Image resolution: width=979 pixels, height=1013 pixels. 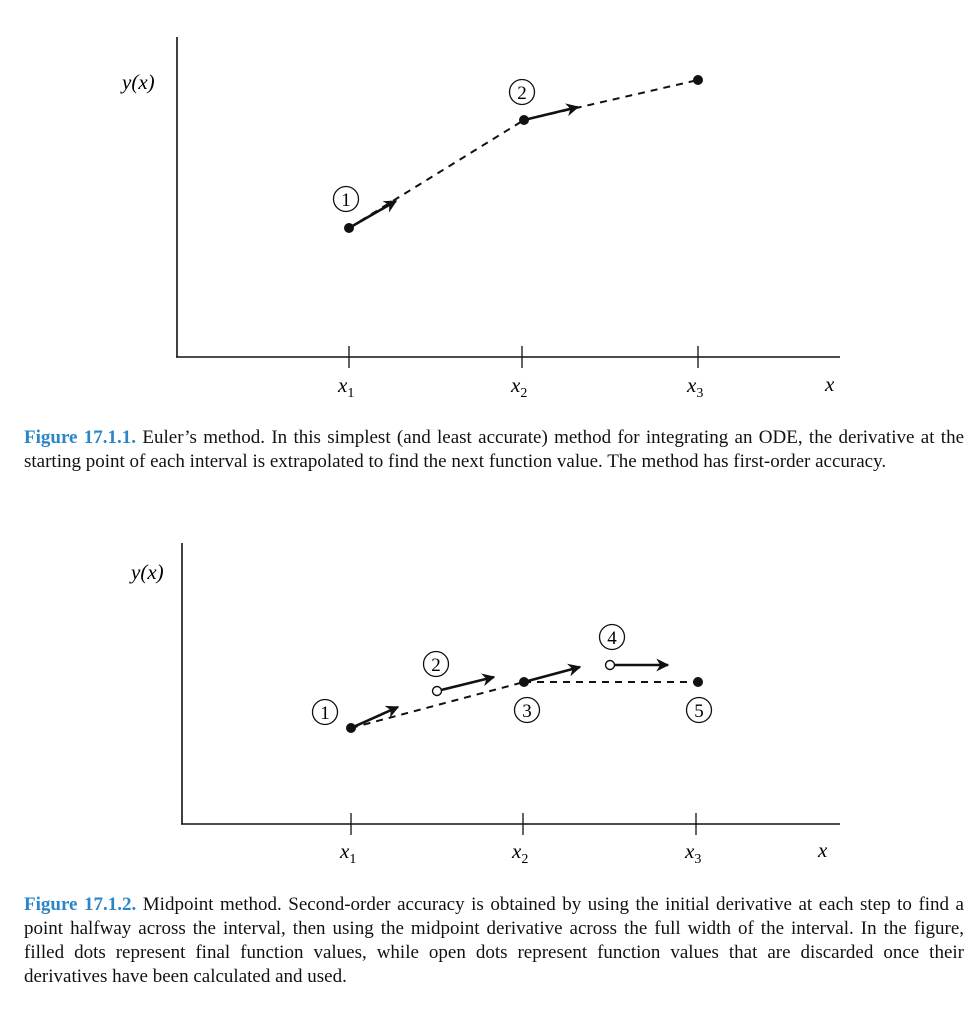 I want to click on figure1-tick-label-x1: x1, so click(x=345, y=387).